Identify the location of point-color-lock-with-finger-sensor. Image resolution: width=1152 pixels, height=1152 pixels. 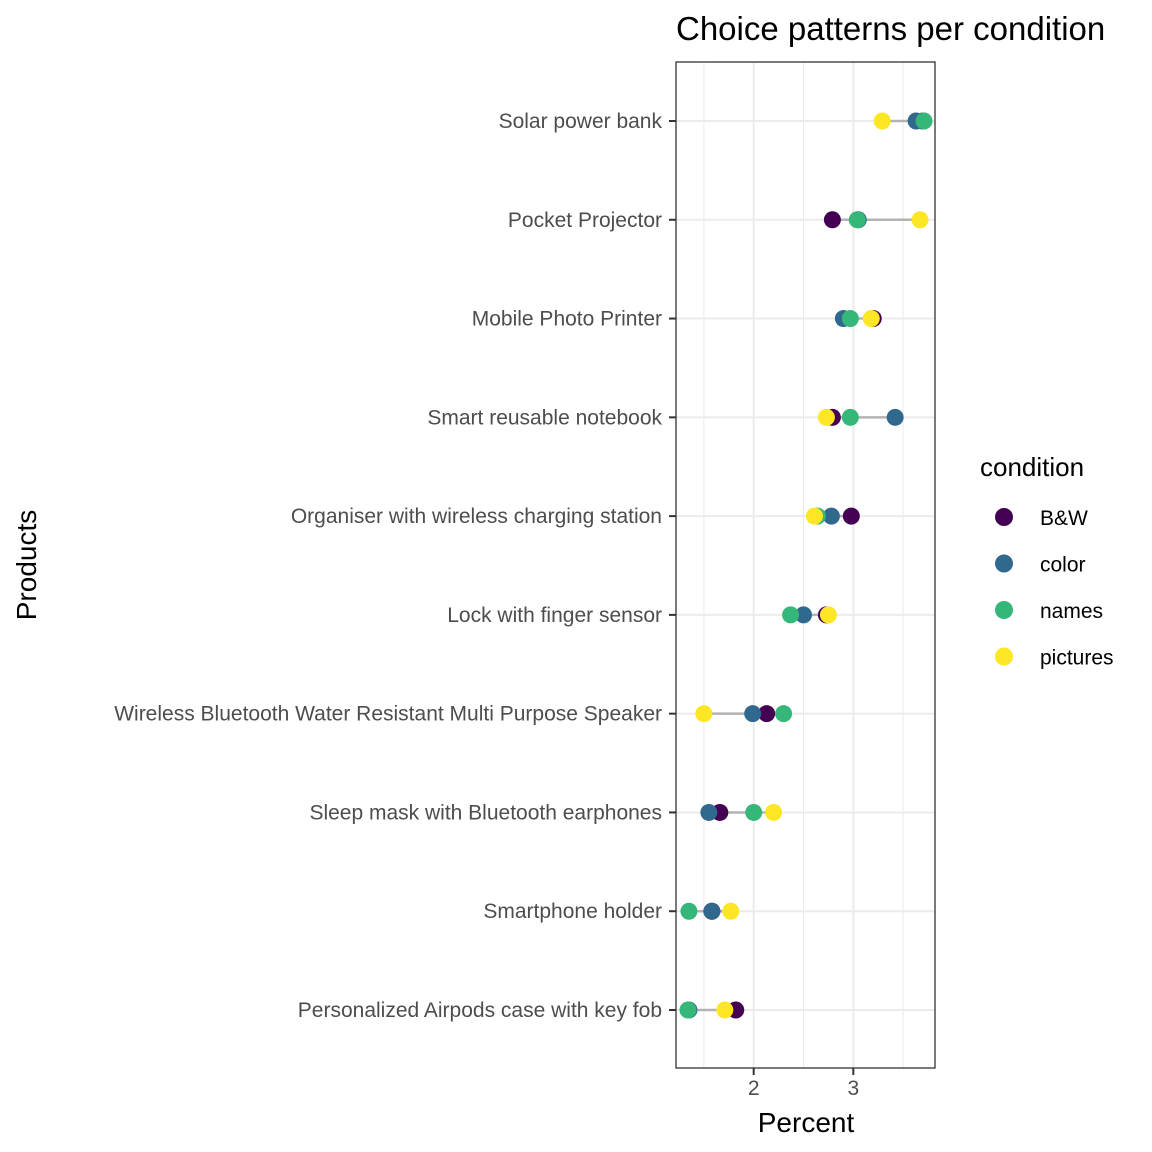
(804, 615).